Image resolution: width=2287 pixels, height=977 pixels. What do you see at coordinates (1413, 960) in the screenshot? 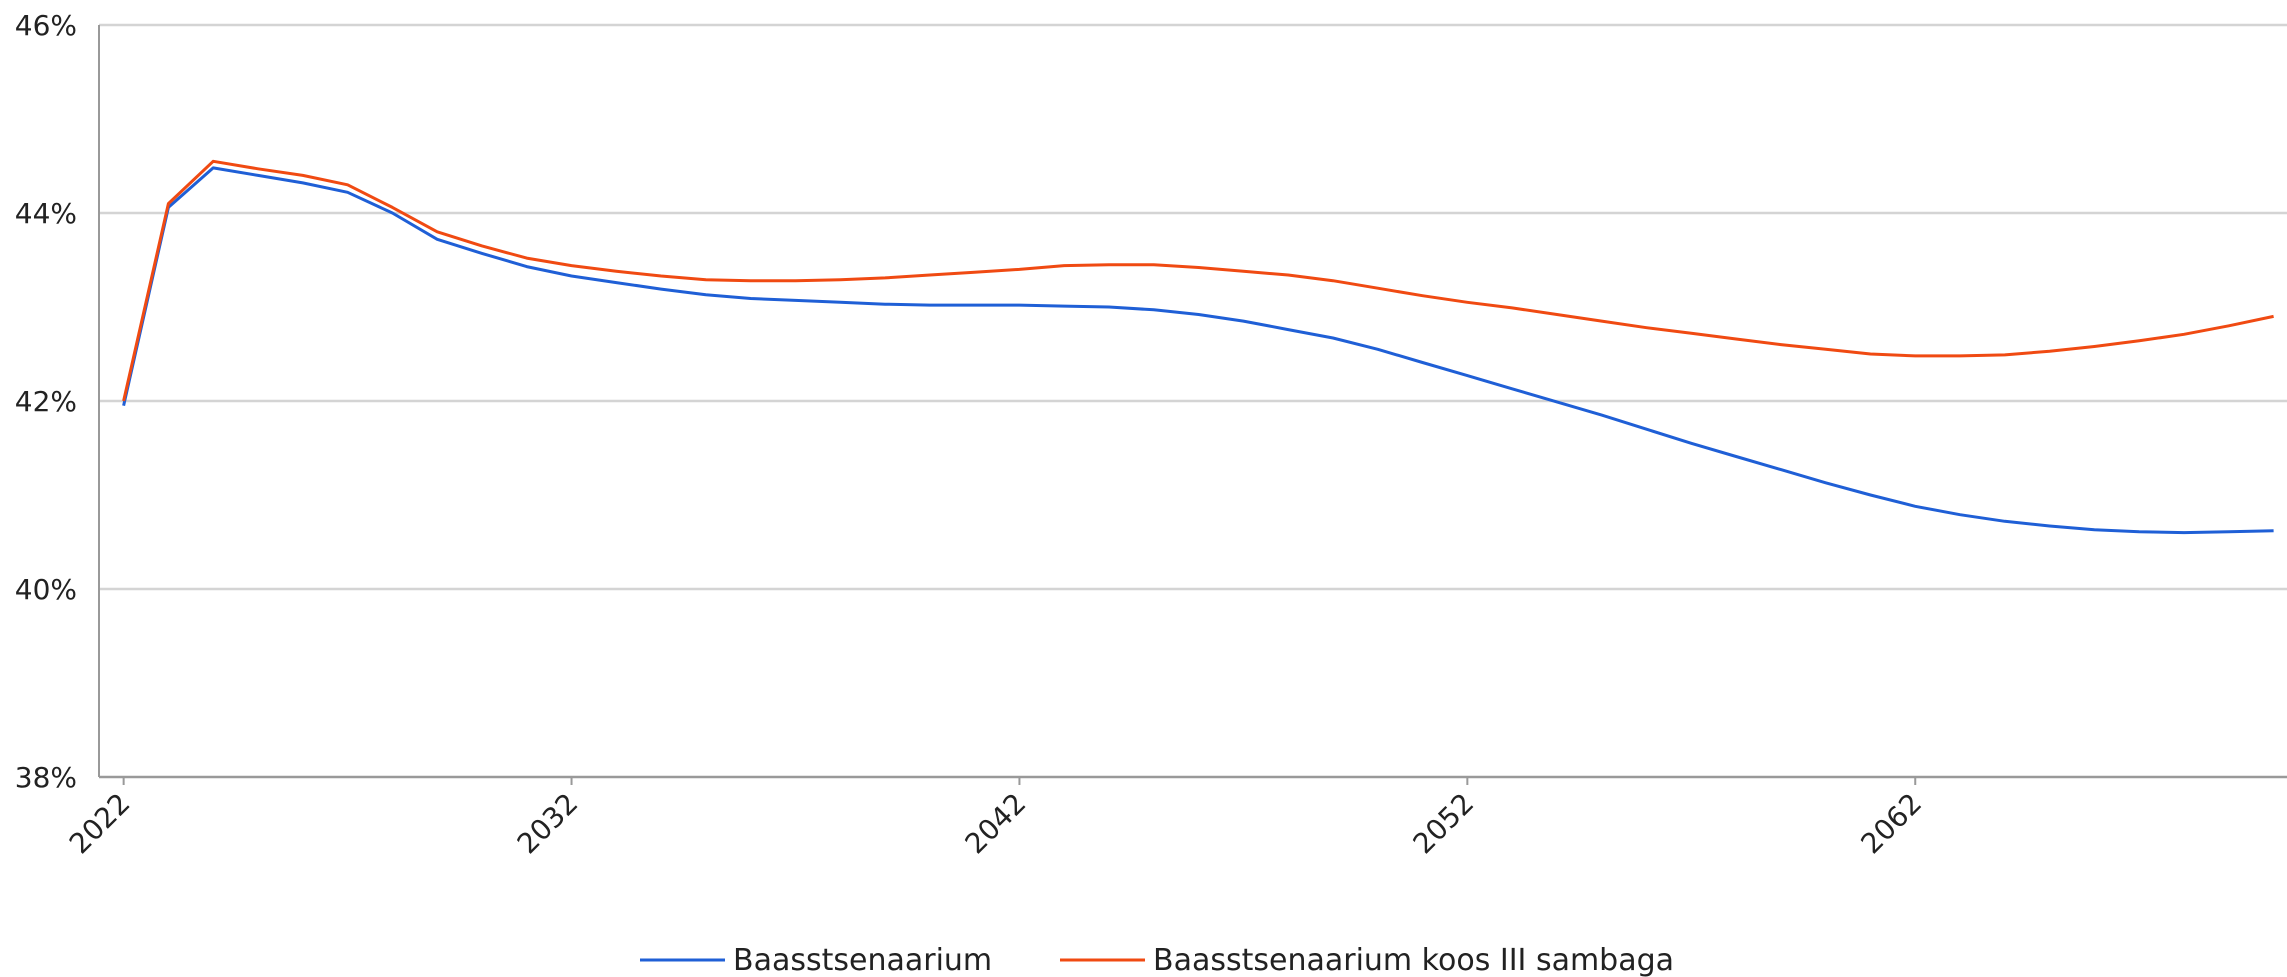
I see `legend-label: Baasstsenaarium koos III sambaga` at bounding box center [1413, 960].